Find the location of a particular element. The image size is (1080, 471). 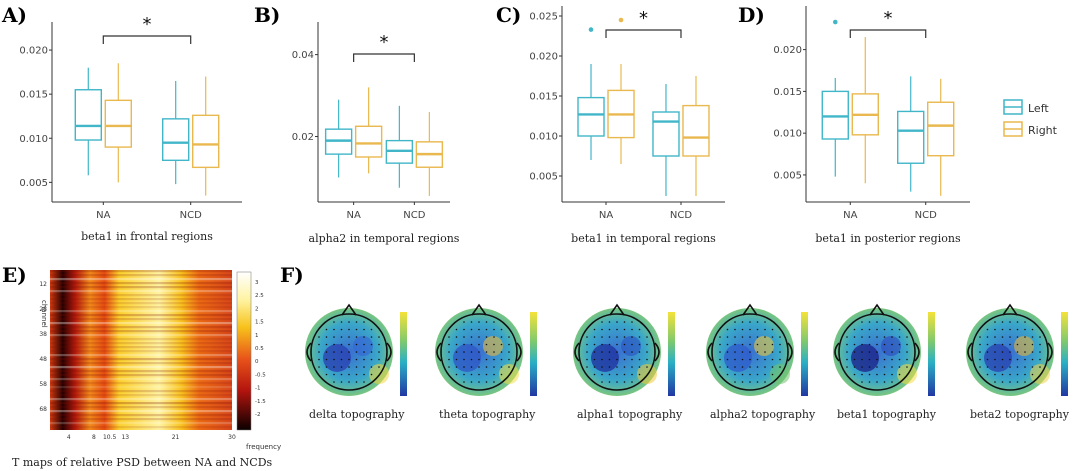

significance-bracket is located at coordinates (888, 33).